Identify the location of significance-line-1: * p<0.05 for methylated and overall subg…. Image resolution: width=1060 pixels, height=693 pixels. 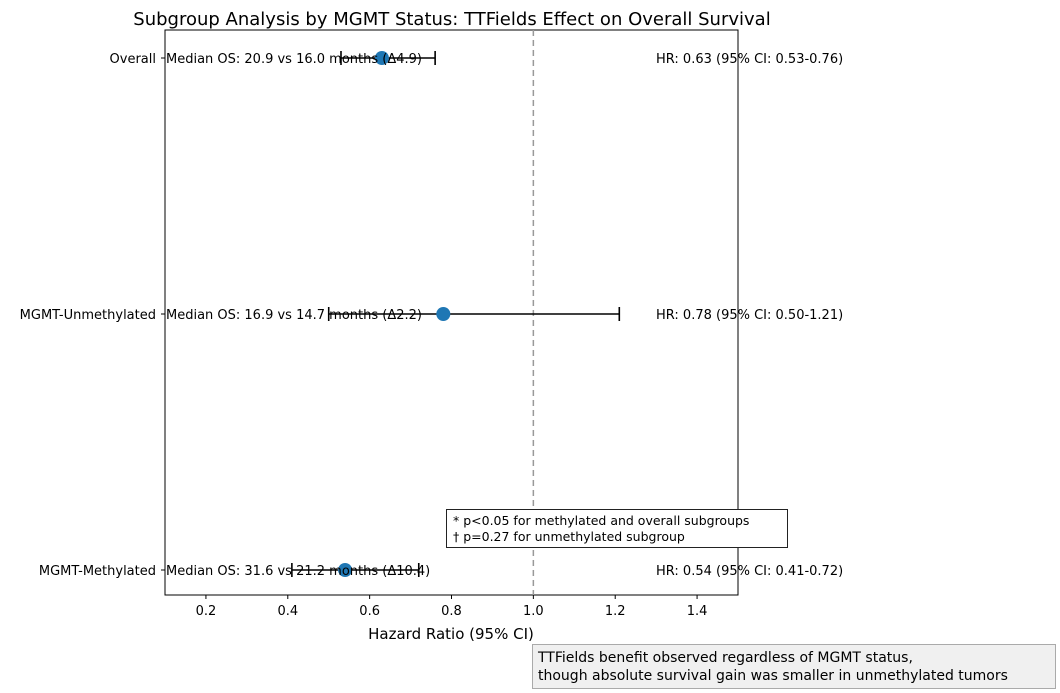
(601, 520).